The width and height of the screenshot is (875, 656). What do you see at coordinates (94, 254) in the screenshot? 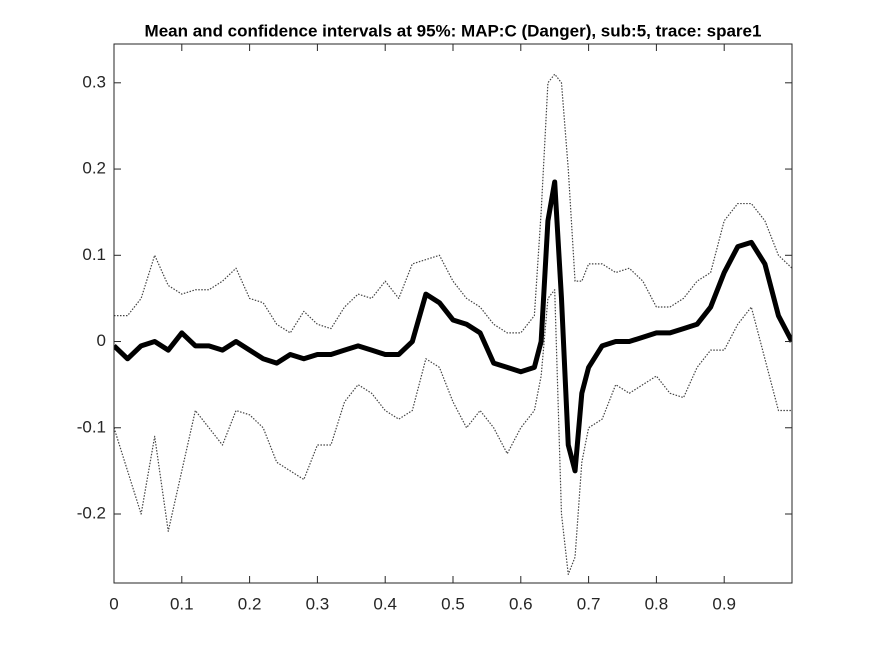
I see `y-tick-label: 0.1` at bounding box center [94, 254].